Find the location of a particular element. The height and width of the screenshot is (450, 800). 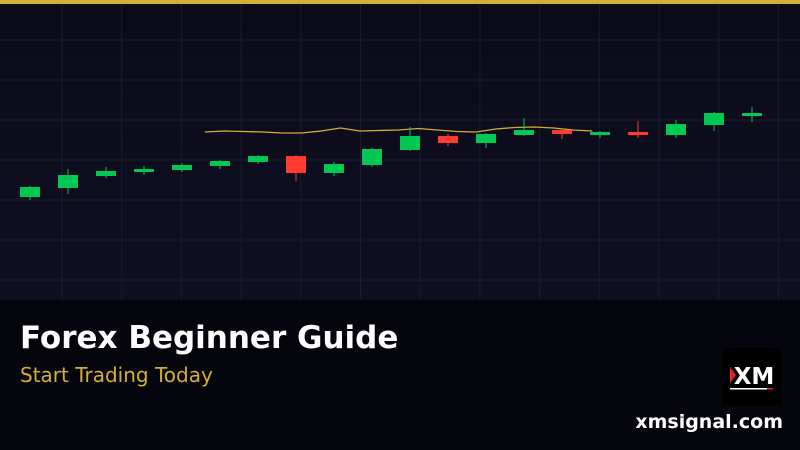

top-accent-bar is located at coordinates (400, 2).